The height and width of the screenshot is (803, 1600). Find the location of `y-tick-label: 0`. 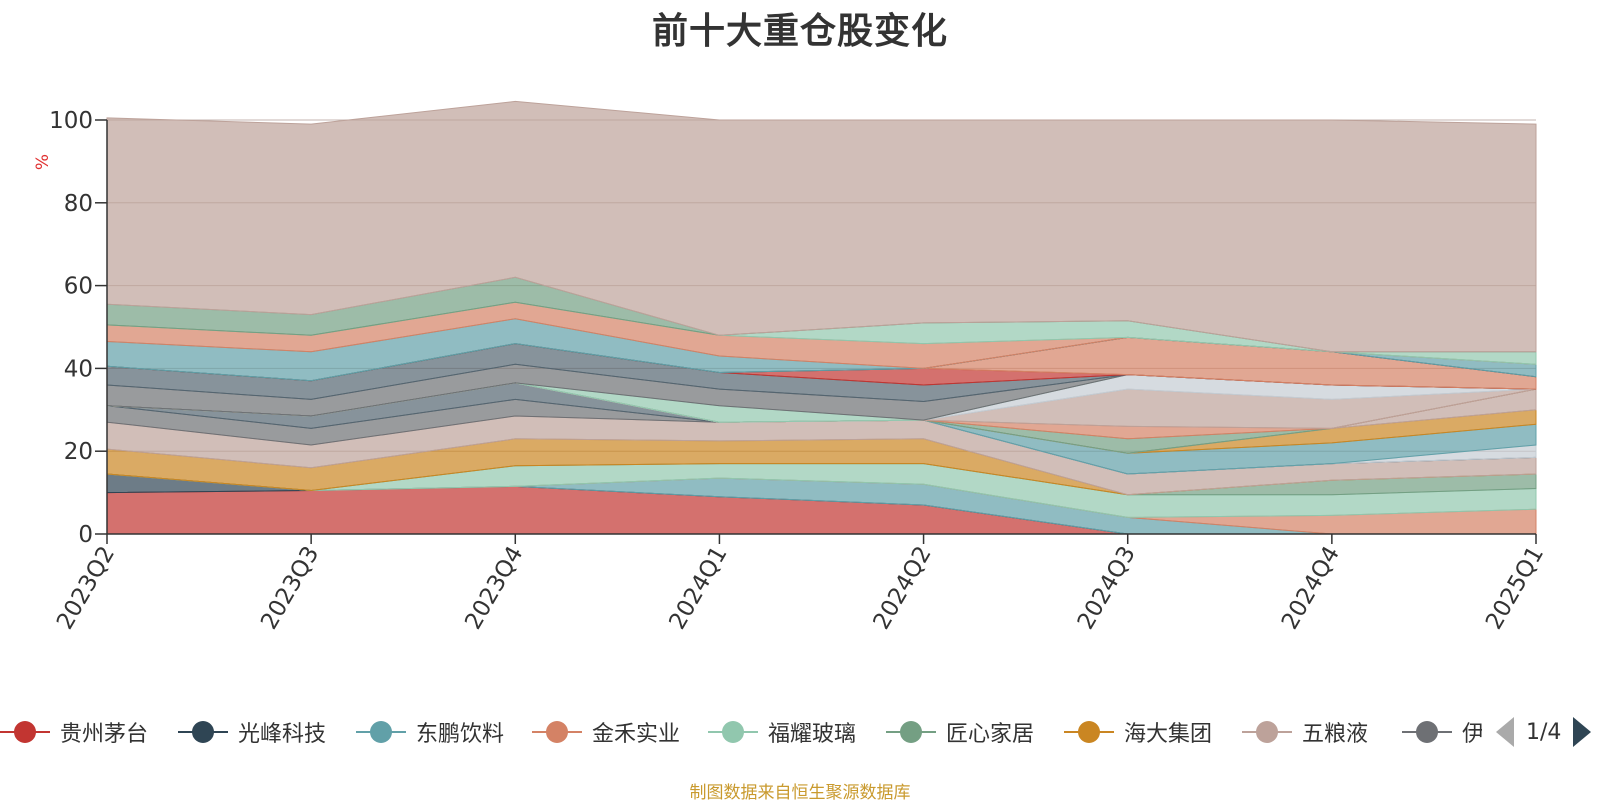

y-tick-label: 0 is located at coordinates (85, 535).